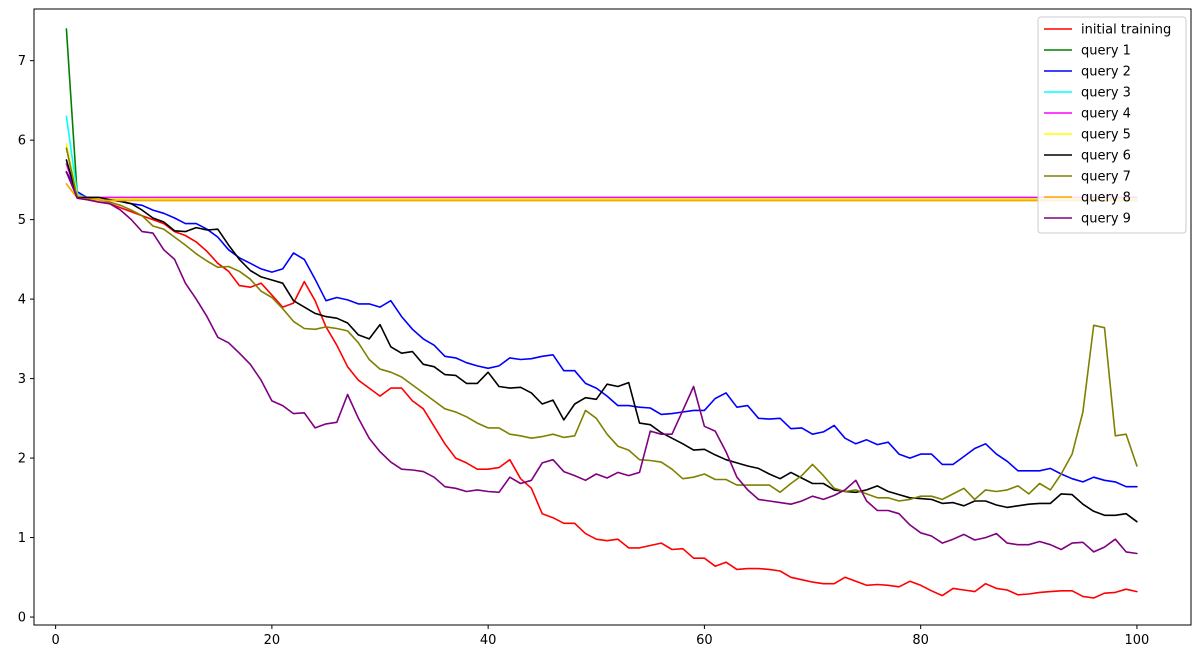 This screenshot has width=1201, height=659. What do you see at coordinates (1106, 198) in the screenshot?
I see `legend-label: query 8` at bounding box center [1106, 198].